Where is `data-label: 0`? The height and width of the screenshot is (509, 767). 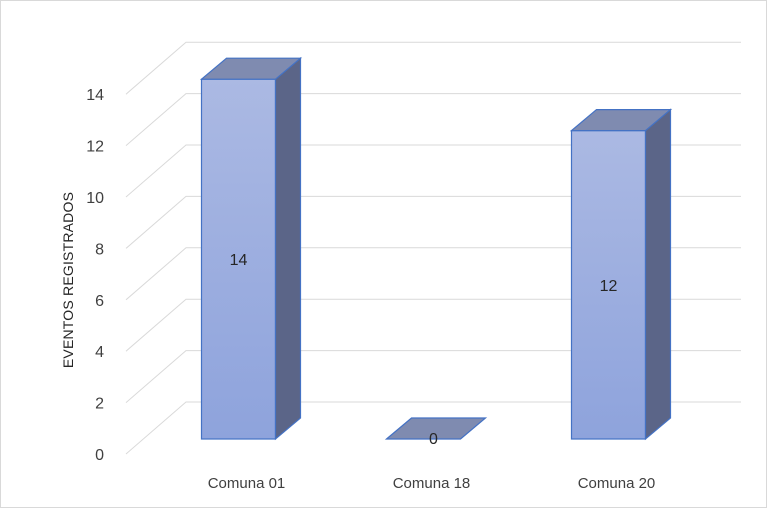
data-label: 0 is located at coordinates (433, 439).